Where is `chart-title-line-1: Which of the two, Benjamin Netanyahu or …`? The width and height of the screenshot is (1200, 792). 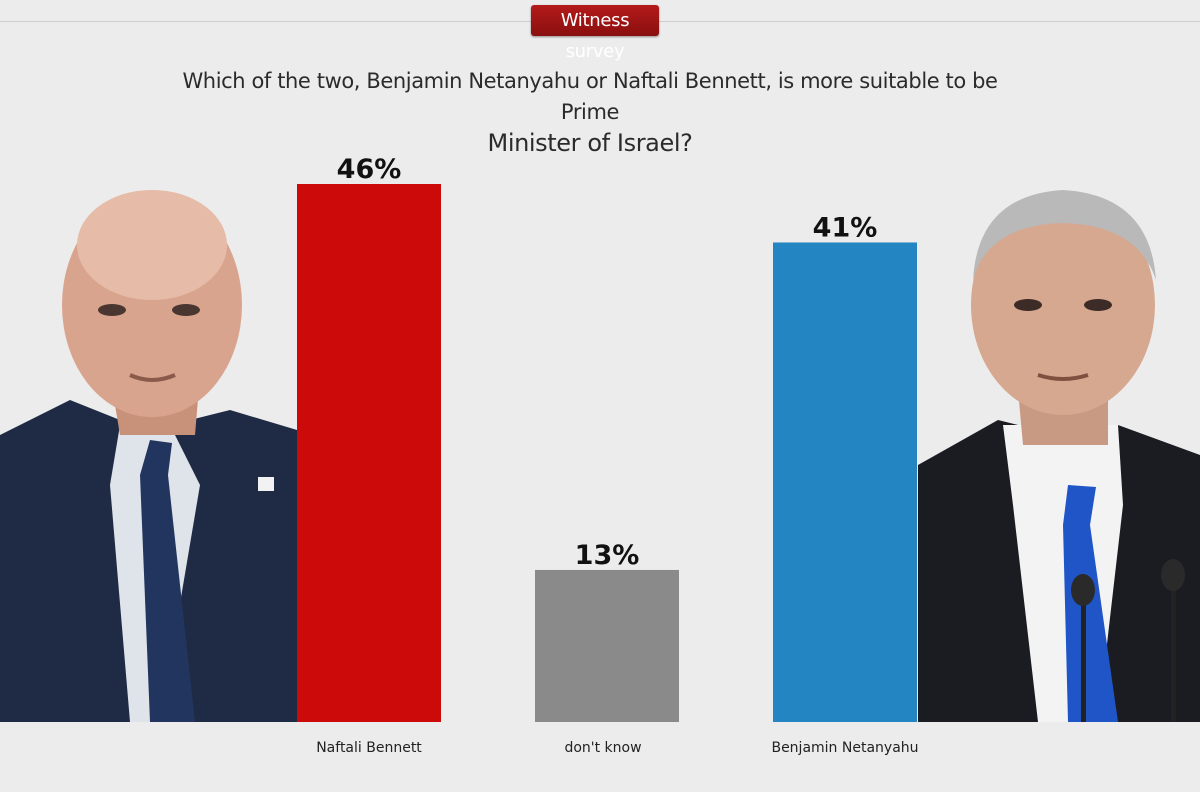
chart-title-line-1: Which of the two, Benjamin Netanyahu or … is located at coordinates (590, 96).